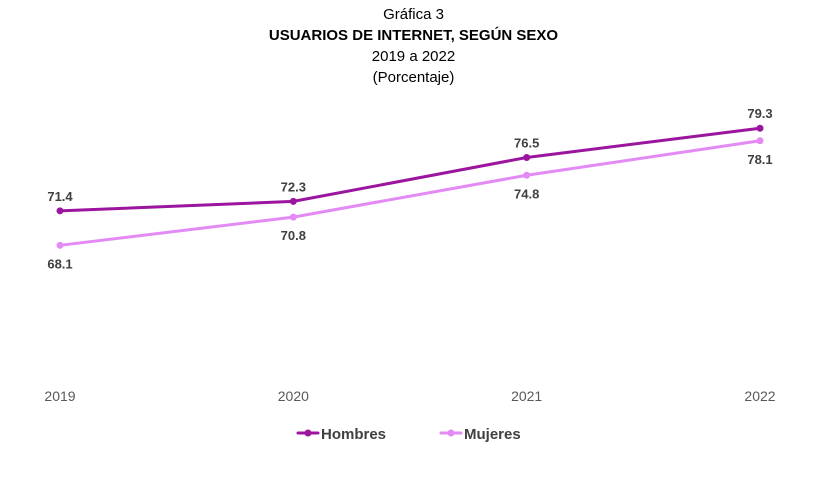 This screenshot has width=827, height=482. I want to click on chart-unit: (Porcentaje), so click(413, 77).